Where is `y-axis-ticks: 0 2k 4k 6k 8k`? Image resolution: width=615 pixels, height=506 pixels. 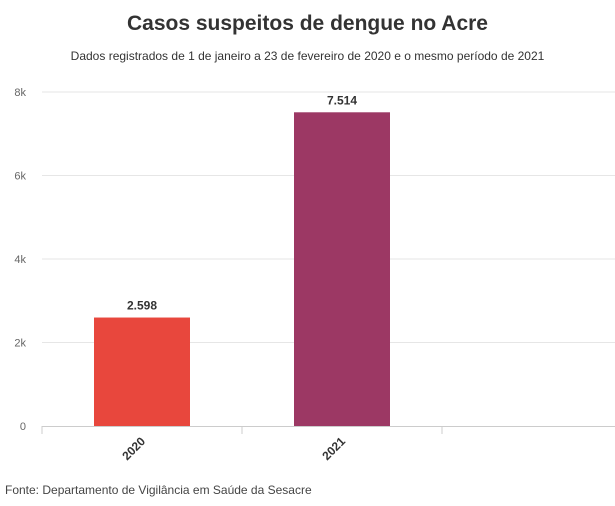 y-axis-ticks: 0 2k 4k 6k 8k is located at coordinates (20, 260).